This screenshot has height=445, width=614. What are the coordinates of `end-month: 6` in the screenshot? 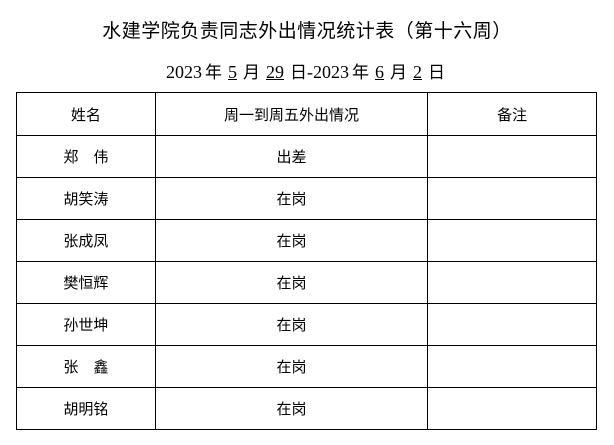 It's located at (379, 72).